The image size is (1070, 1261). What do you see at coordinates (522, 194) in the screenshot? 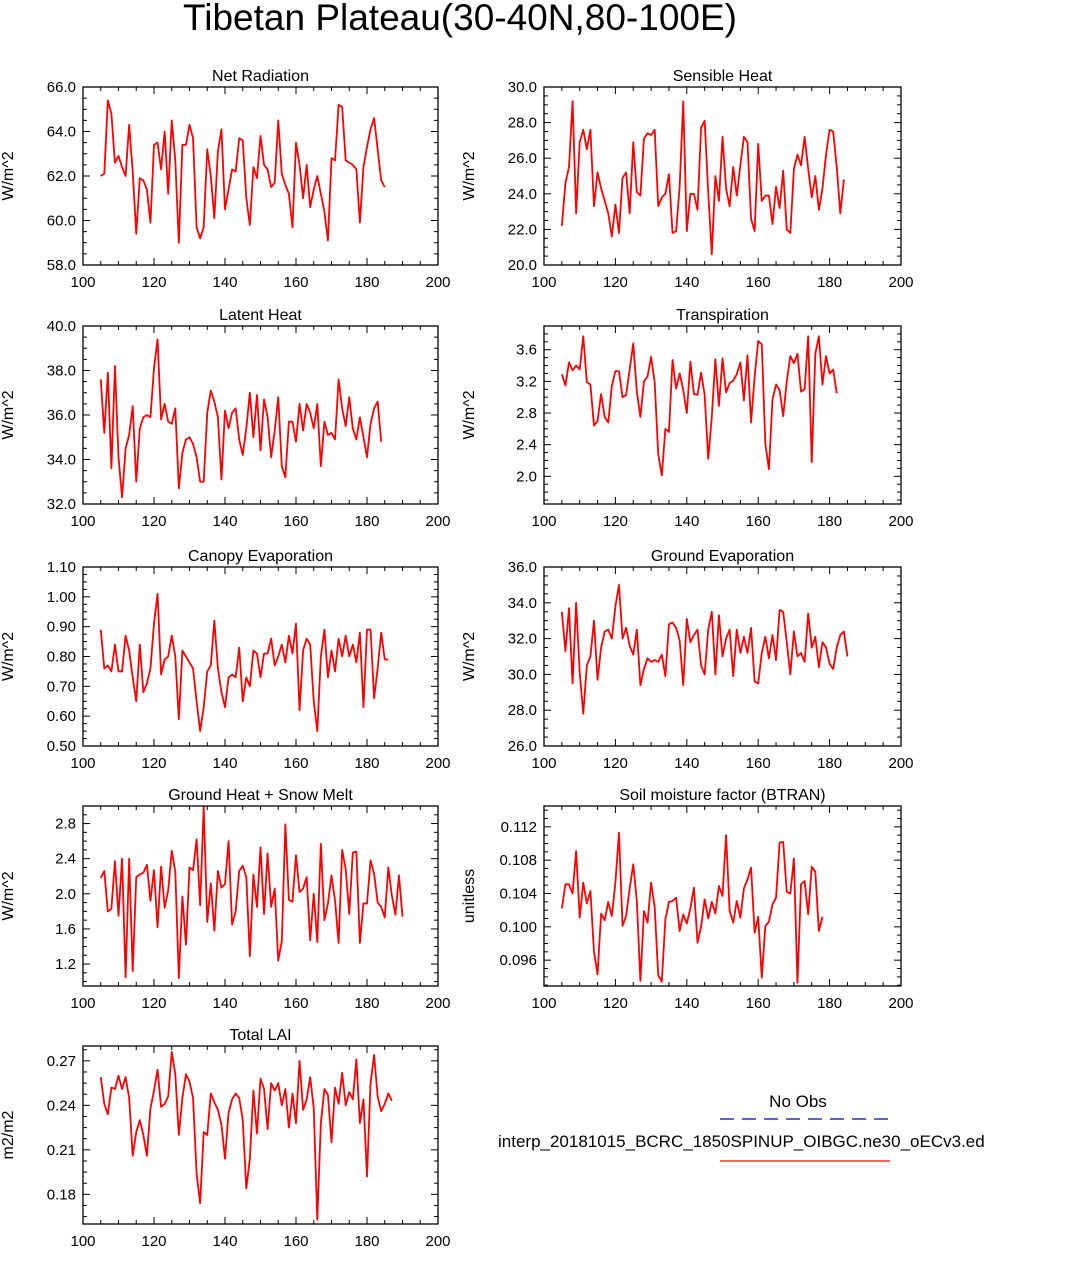
I see `y-tick-label: 24.0` at bounding box center [522, 194].